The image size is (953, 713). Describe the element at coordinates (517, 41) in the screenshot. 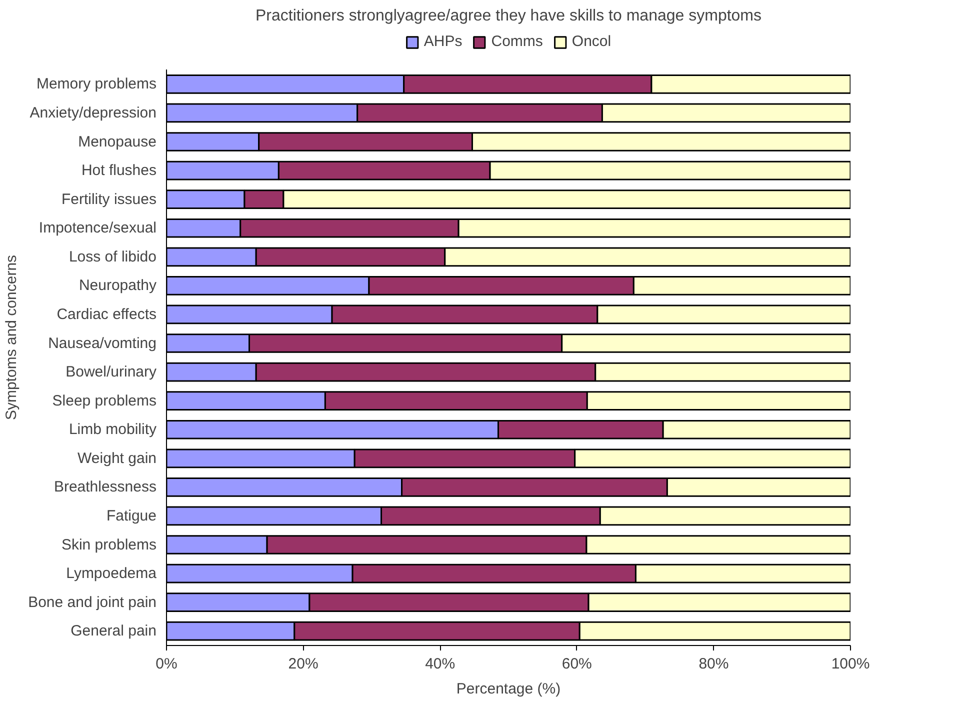

I see `legend-label: Comms` at that location.